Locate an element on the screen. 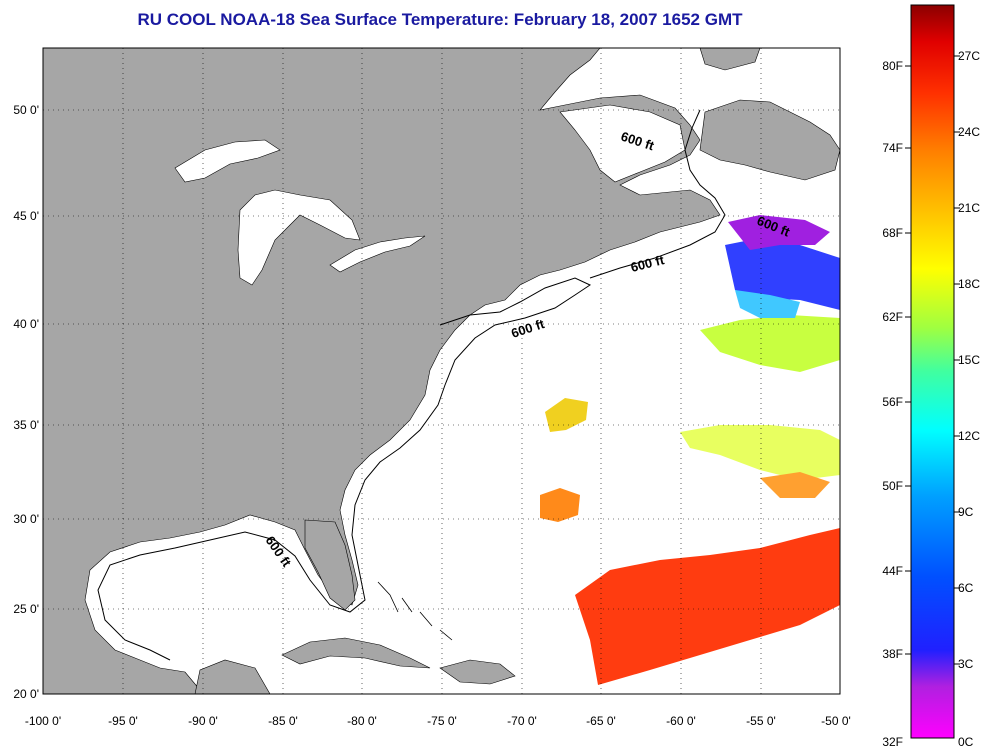 This screenshot has width=984, height=754. florida-peninsula is located at coordinates (330, 565).